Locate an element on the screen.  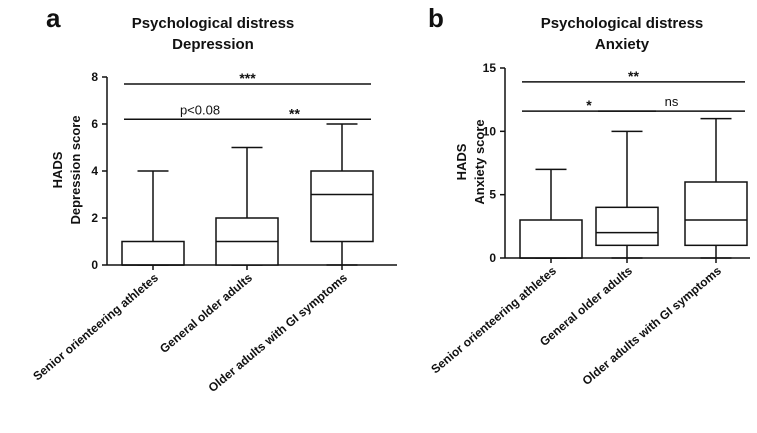
x-category-label: Older adults with GI symptoms is located at coordinates (652, 325).